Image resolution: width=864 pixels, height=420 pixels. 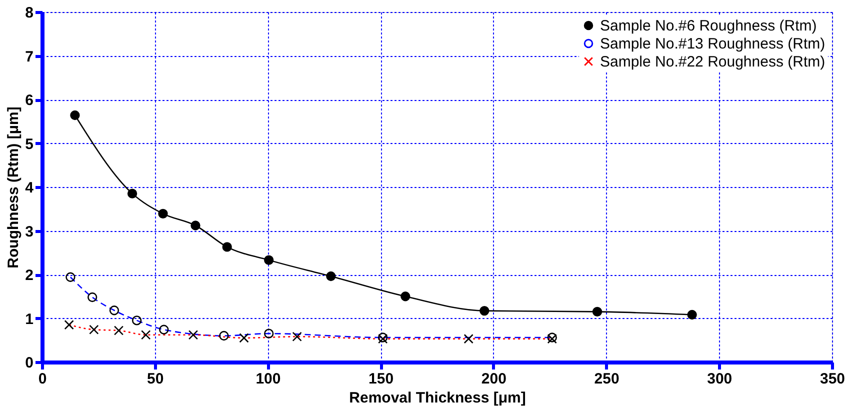 What do you see at coordinates (713, 44) in the screenshot?
I see `legend-label: Sample No.#13 Roughness (Rtm)` at bounding box center [713, 44].